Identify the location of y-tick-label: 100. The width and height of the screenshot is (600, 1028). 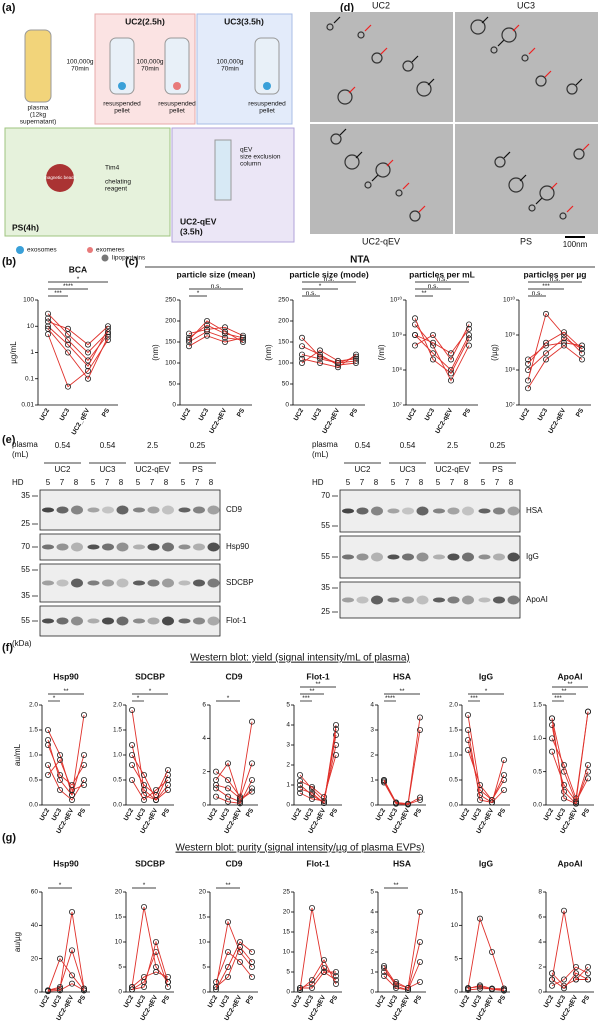
(28, 300).